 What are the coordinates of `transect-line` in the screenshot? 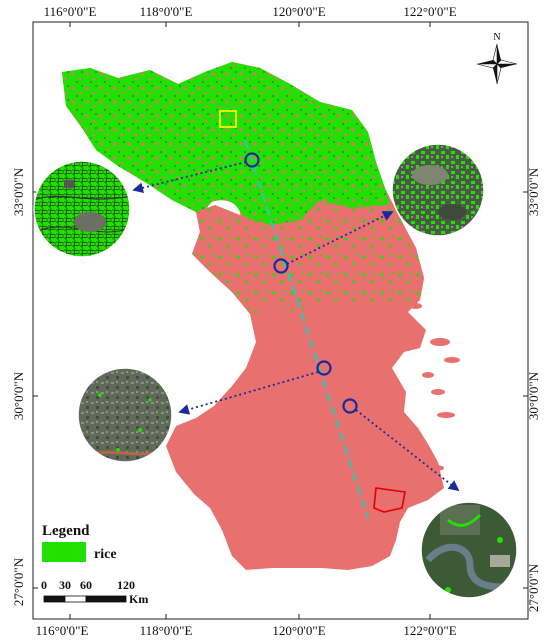 It's located at (306, 329).